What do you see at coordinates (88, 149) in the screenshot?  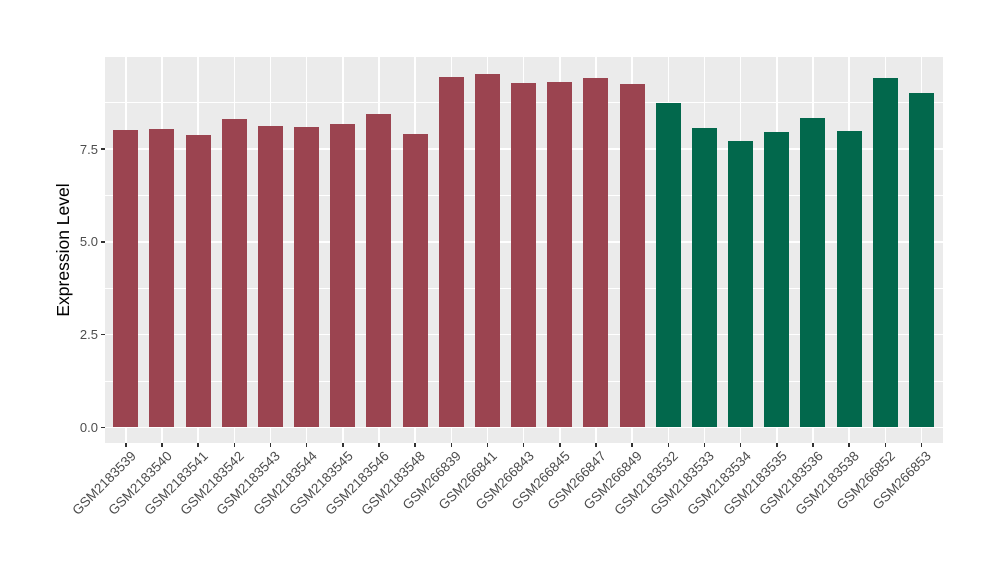 I see `y-tick-label: 7.5` at bounding box center [88, 149].